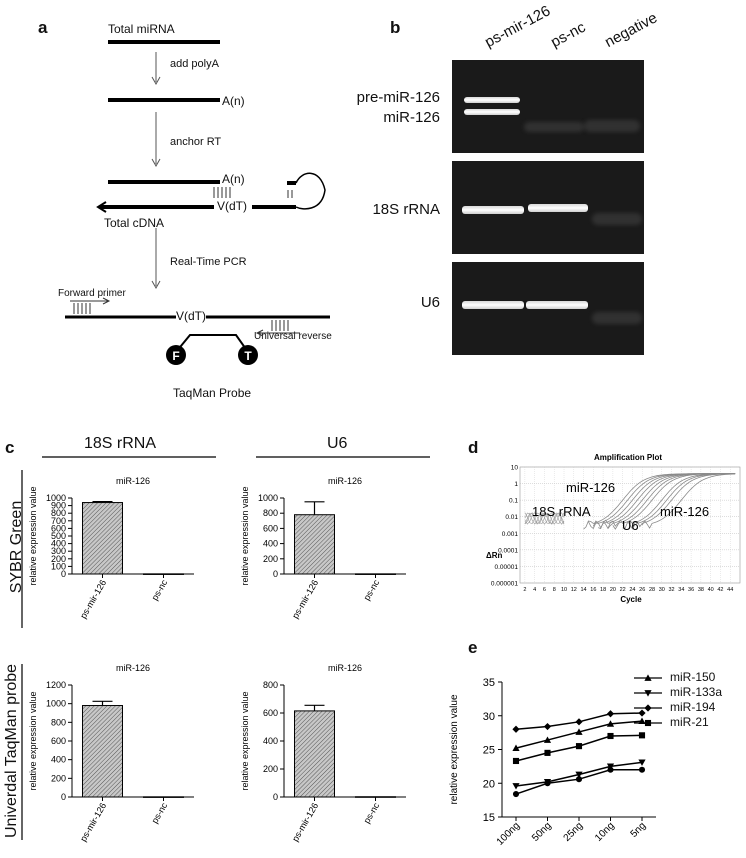 This screenshot has width=746, height=858. I want to click on amp-annotation-u6: U6, so click(630, 525).